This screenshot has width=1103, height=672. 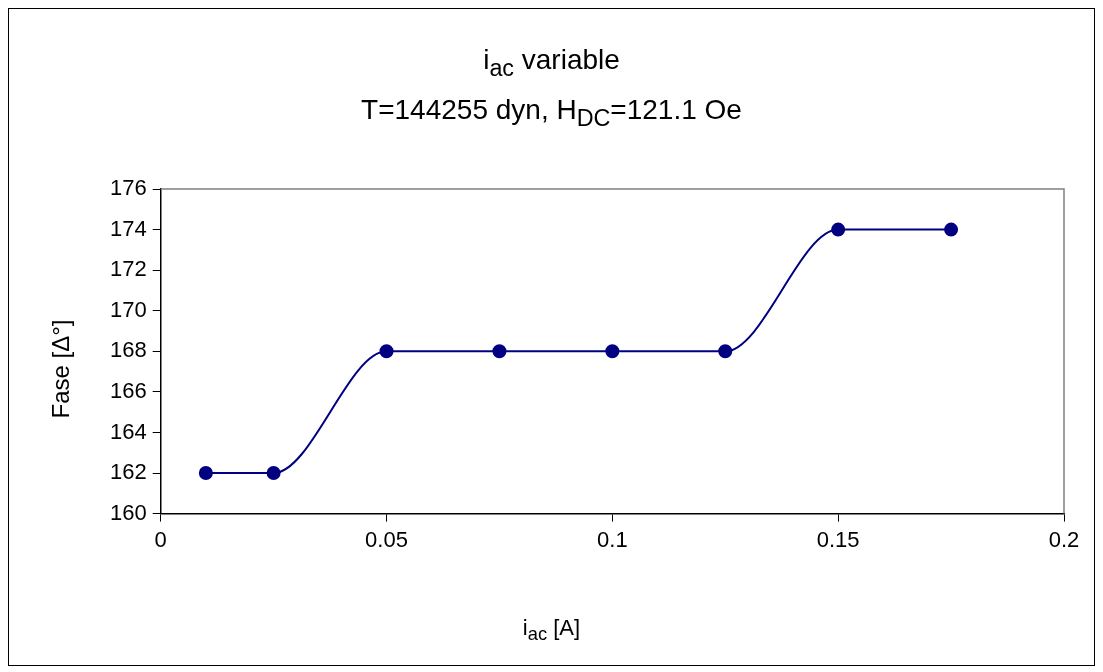 What do you see at coordinates (128, 188) in the screenshot?
I see `y-tick-label: 176` at bounding box center [128, 188].